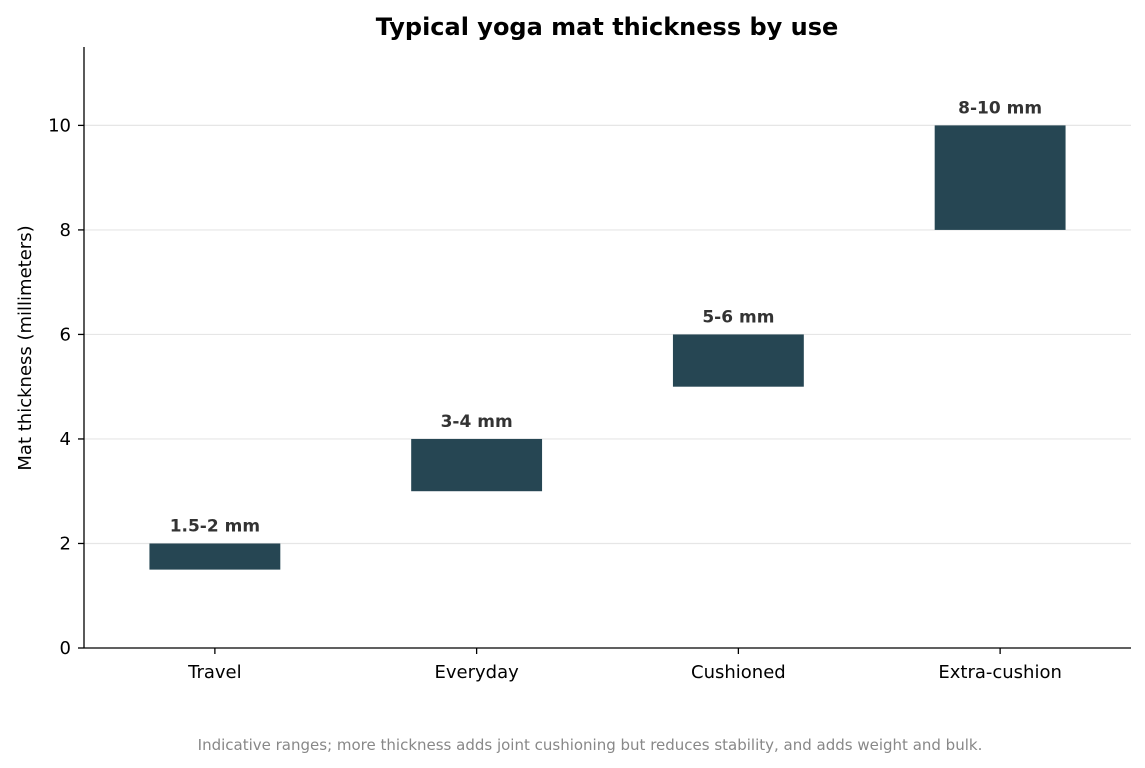 This screenshot has width=1145, height=768. What do you see at coordinates (738, 317) in the screenshot?
I see `data-label: 5-6 mm` at bounding box center [738, 317].